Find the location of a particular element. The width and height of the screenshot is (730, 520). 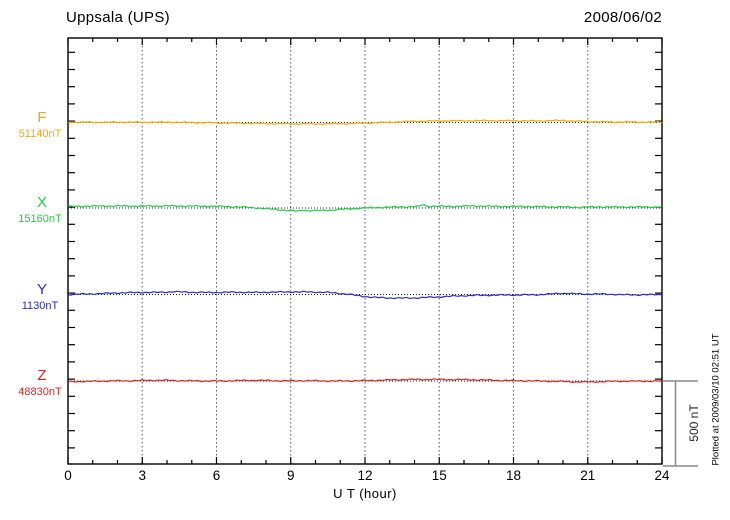

x-tick-label-0: 0 is located at coordinates (68, 475).